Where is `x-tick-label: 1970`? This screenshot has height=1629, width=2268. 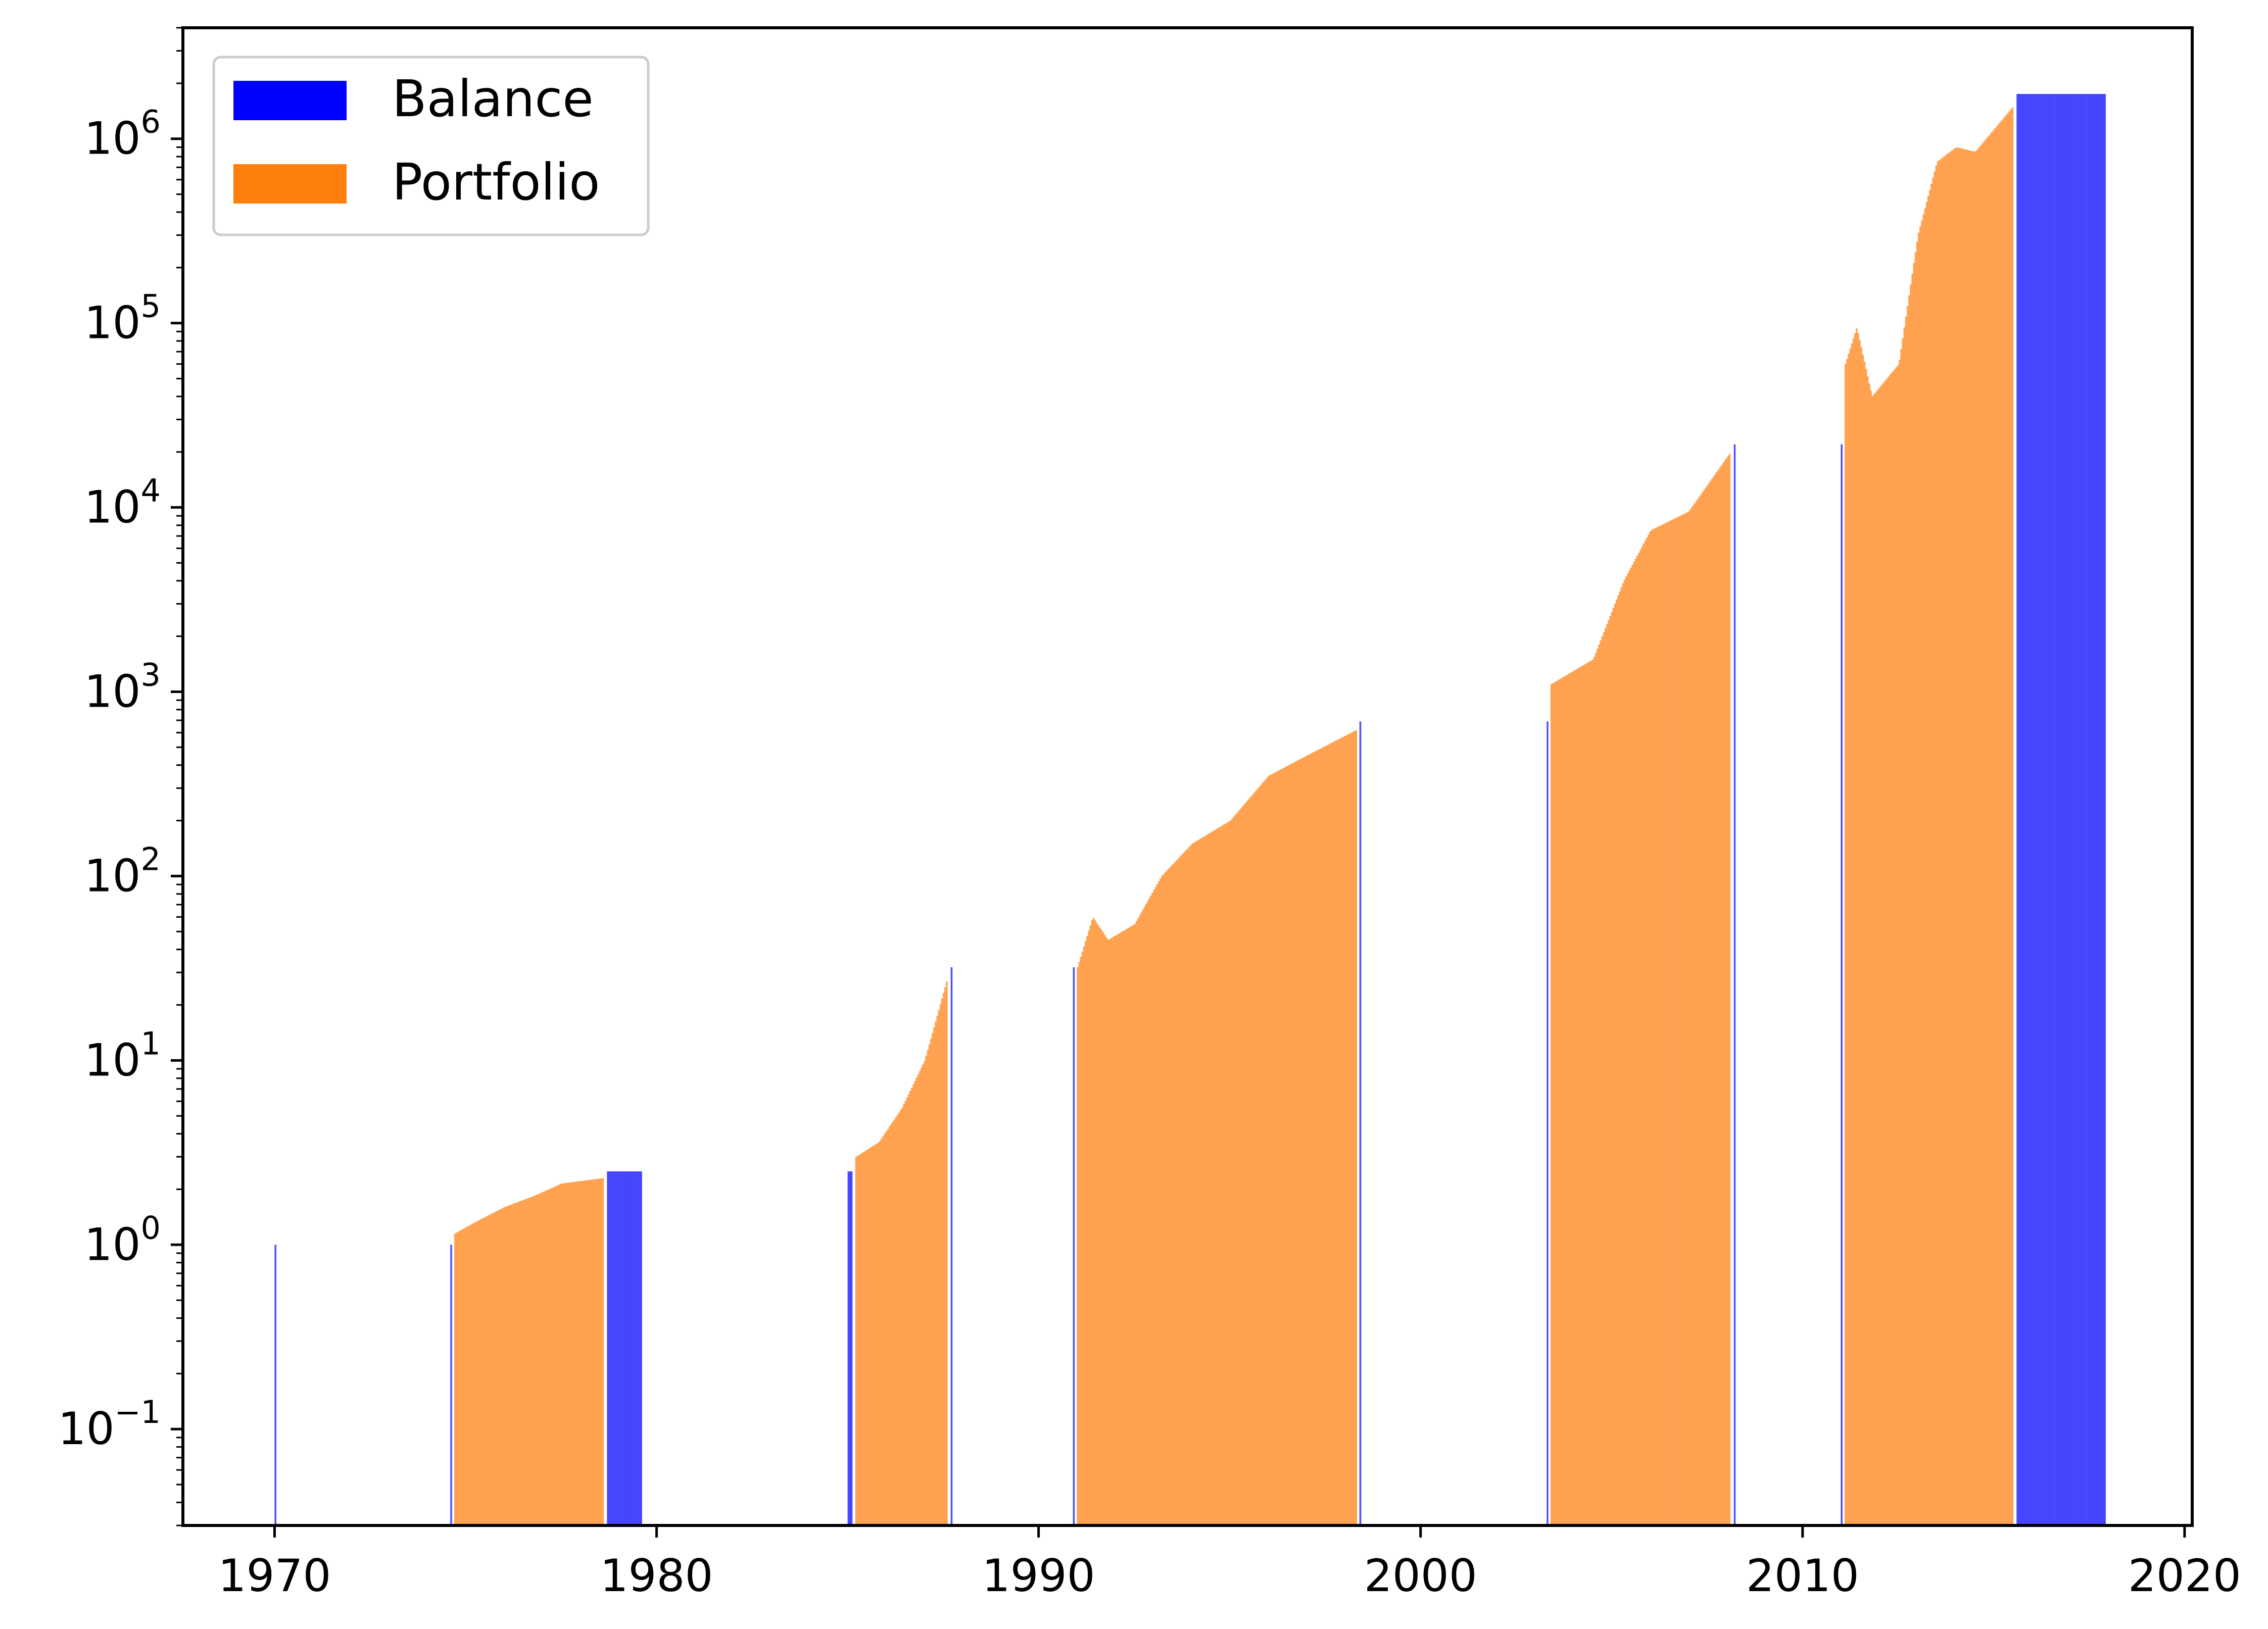 x-tick-label: 1970 is located at coordinates (274, 1576).